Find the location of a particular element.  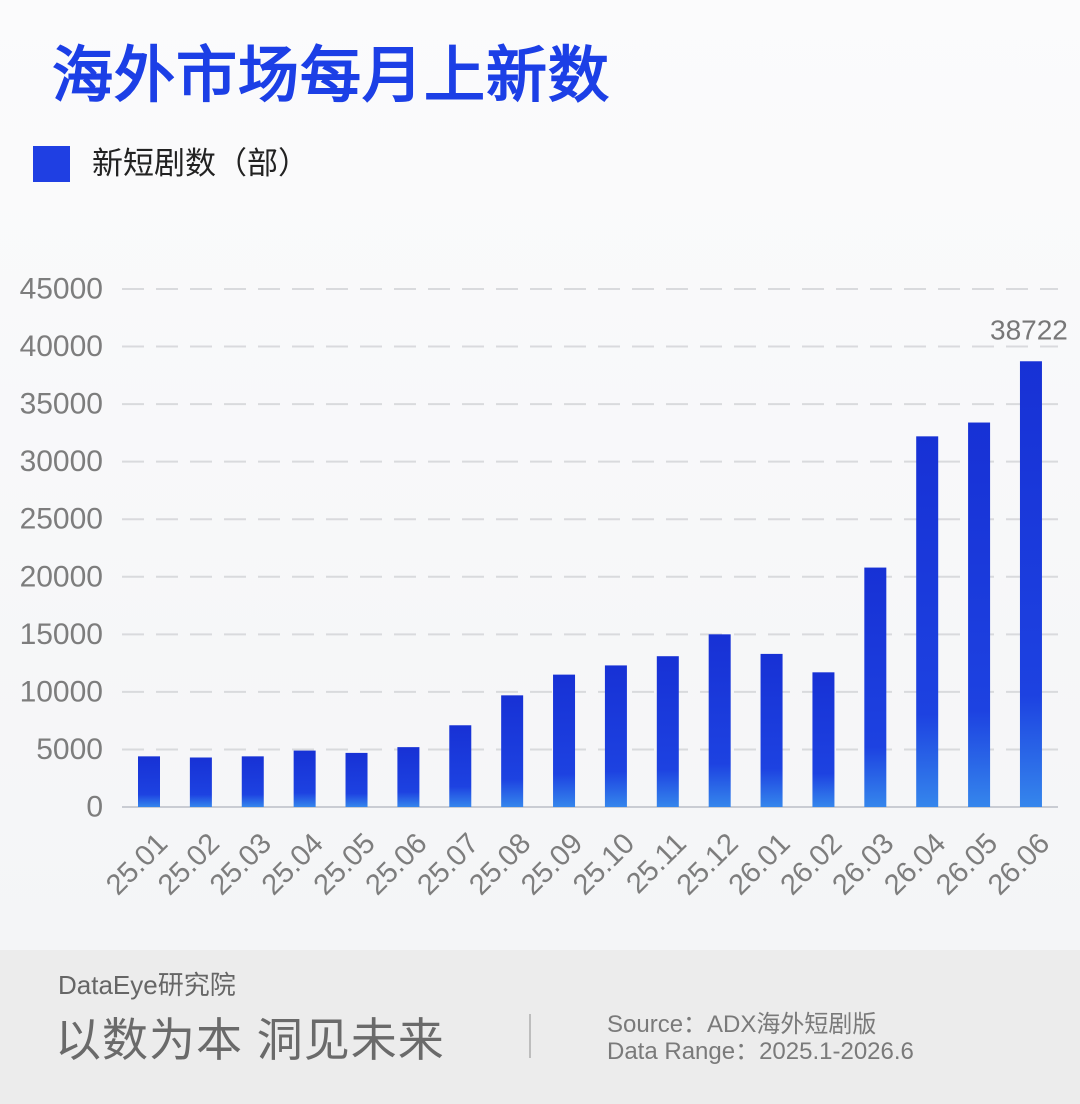

data-labels: 38722 is located at coordinates (1029, 329).